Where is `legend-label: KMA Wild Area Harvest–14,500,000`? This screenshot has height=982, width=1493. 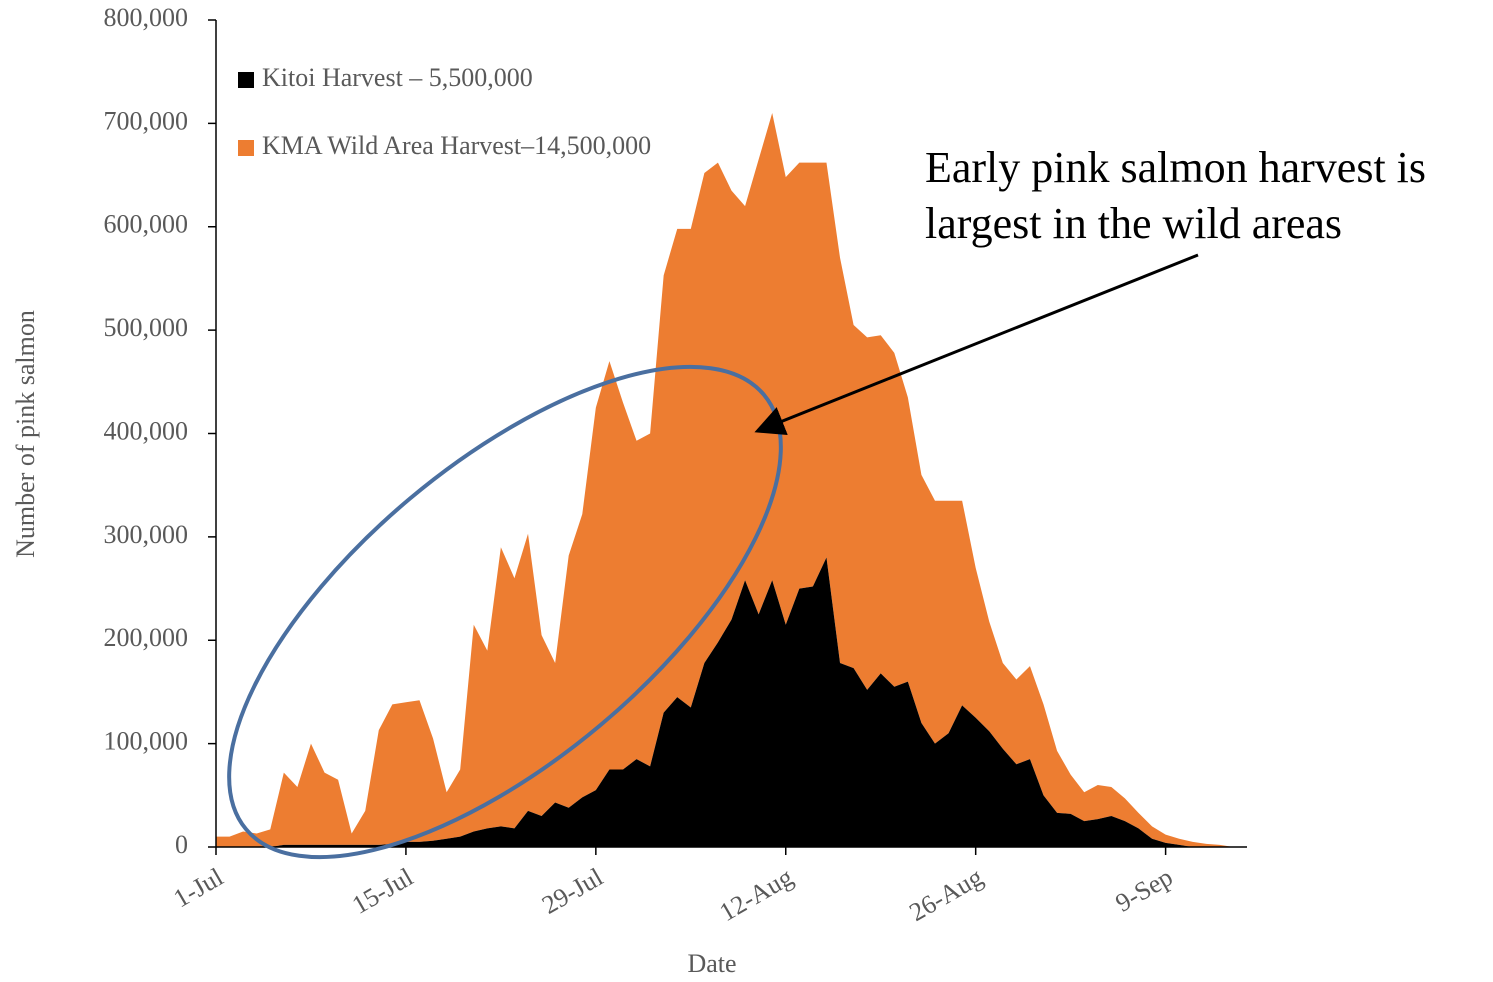 legend-label: KMA Wild Area Harvest–14,500,000 is located at coordinates (456, 145).